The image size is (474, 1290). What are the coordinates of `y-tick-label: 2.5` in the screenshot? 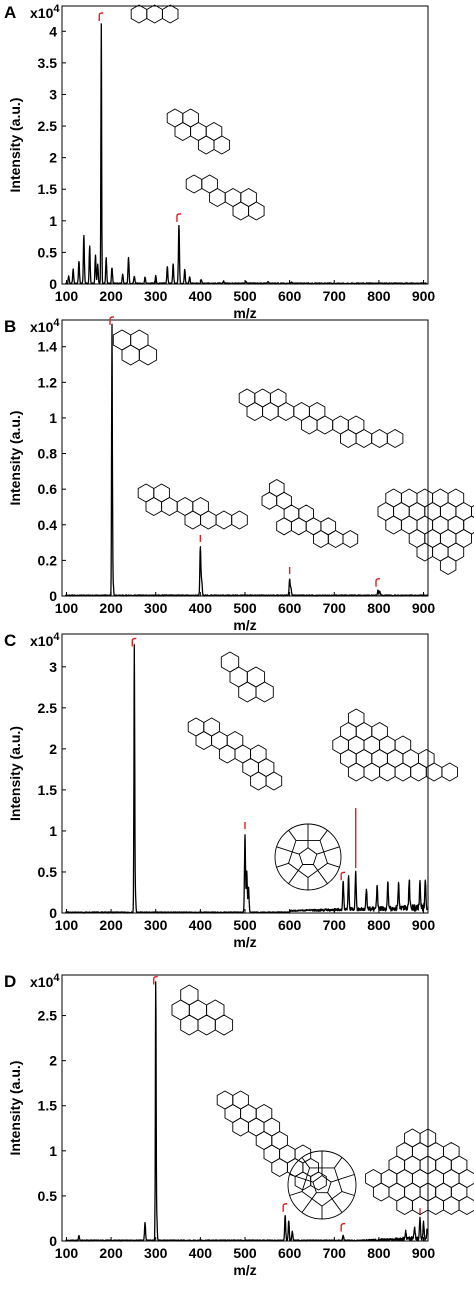 It's located at (48, 1016).